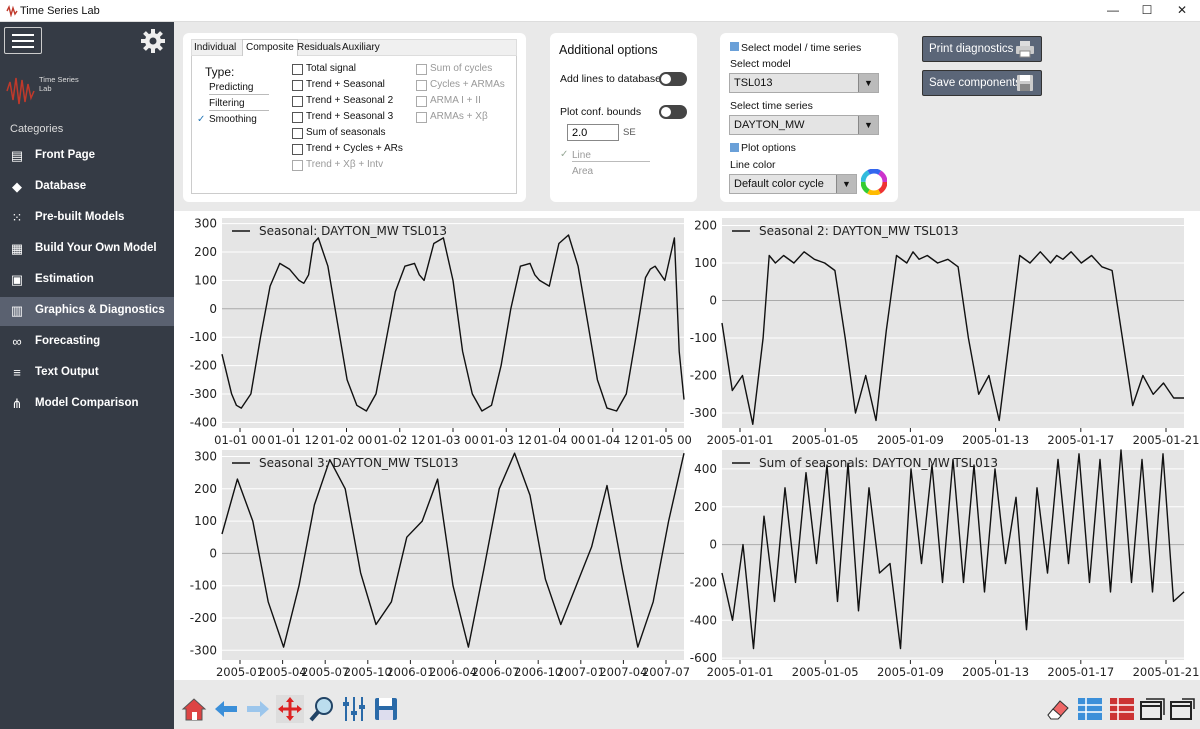  I want to click on model-select: TSL013 ▼, so click(804, 83).